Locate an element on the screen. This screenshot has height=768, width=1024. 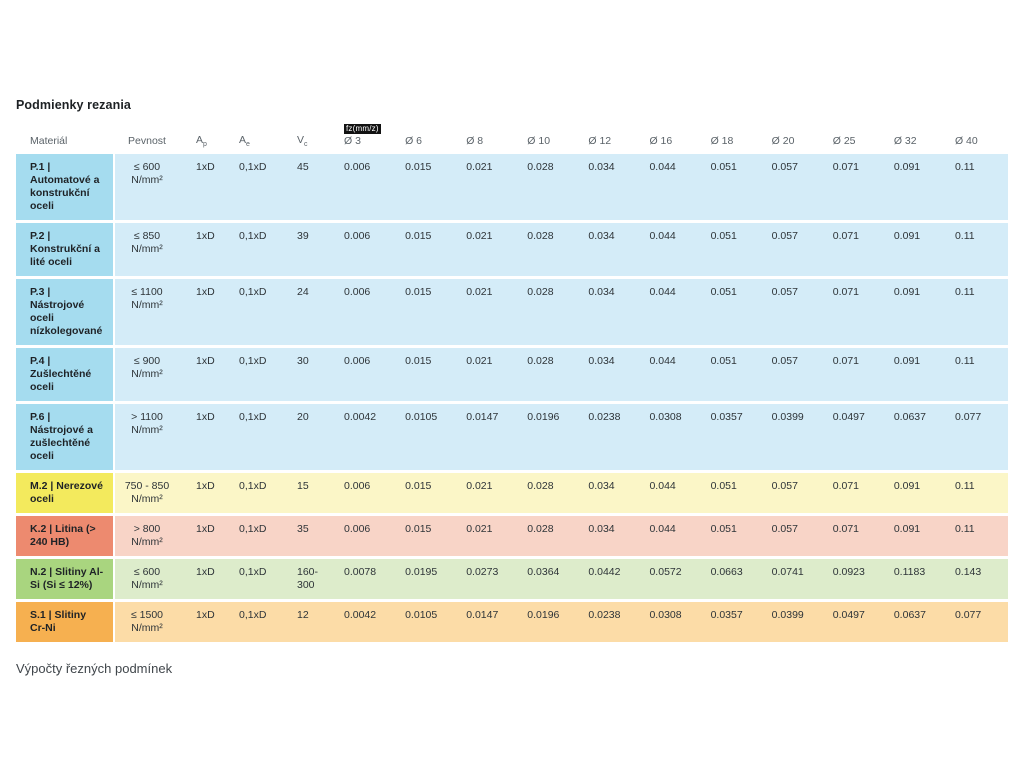
feed-cell: 0.0196 is located at coordinates (543, 615).